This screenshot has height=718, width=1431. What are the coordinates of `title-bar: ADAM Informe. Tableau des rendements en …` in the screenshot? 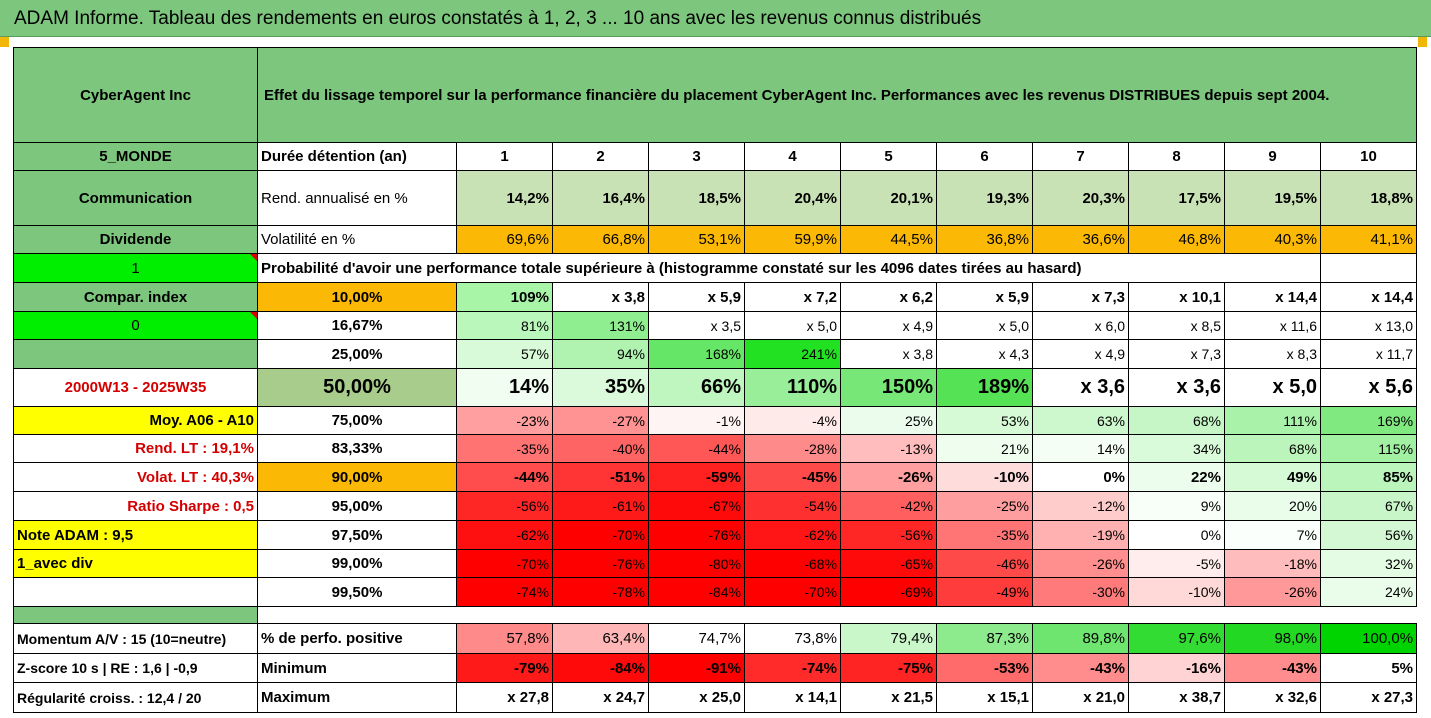 It's located at (715, 18).